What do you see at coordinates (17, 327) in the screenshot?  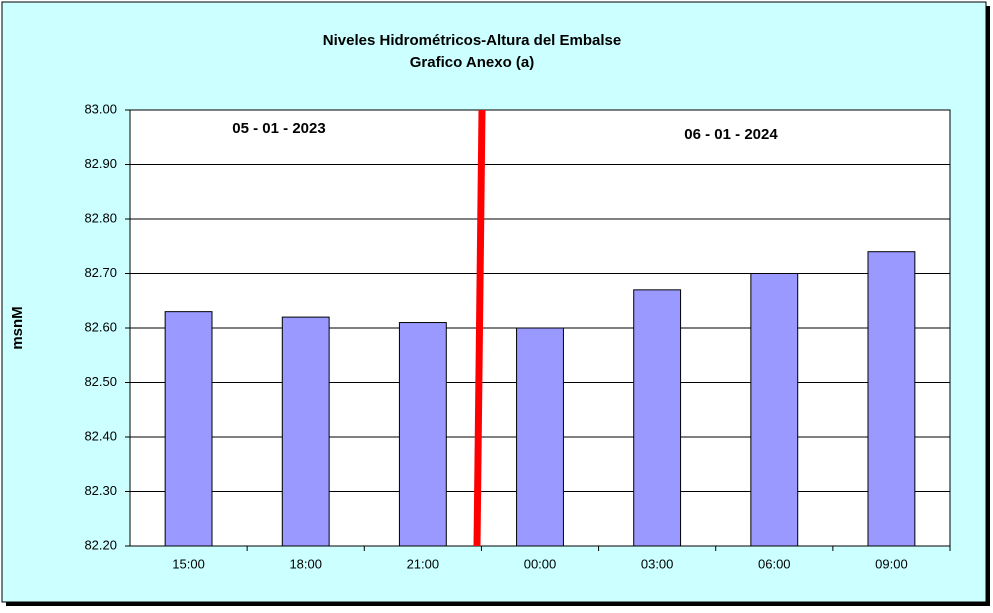 I see `y-axis-label: msnM` at bounding box center [17, 327].